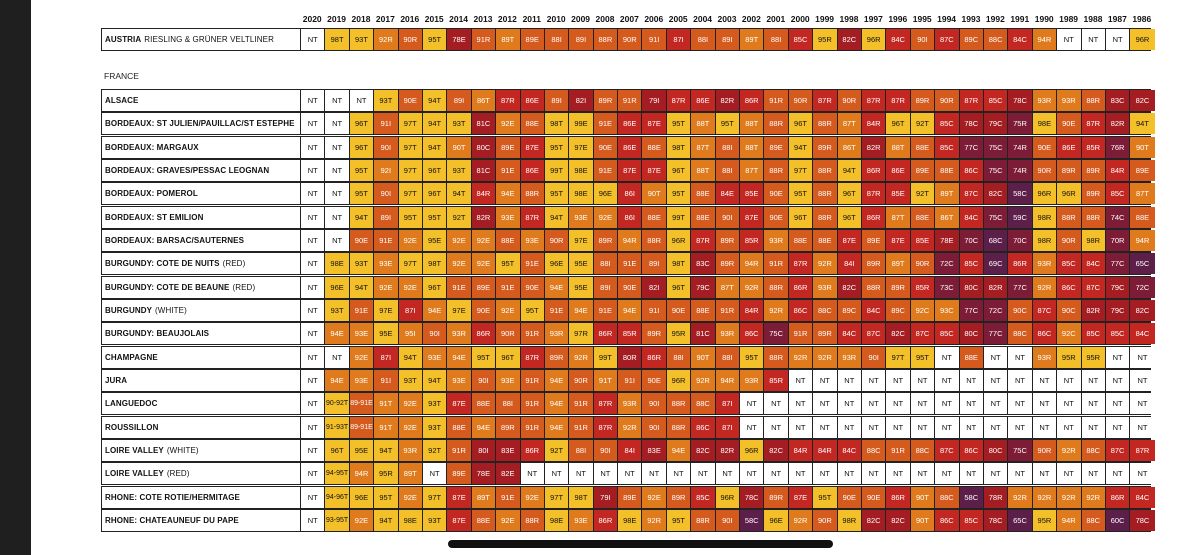 The height and width of the screenshot is (555, 1200). What do you see at coordinates (849, 497) in the screenshot?
I see `rating-cell: 90E` at bounding box center [849, 497].